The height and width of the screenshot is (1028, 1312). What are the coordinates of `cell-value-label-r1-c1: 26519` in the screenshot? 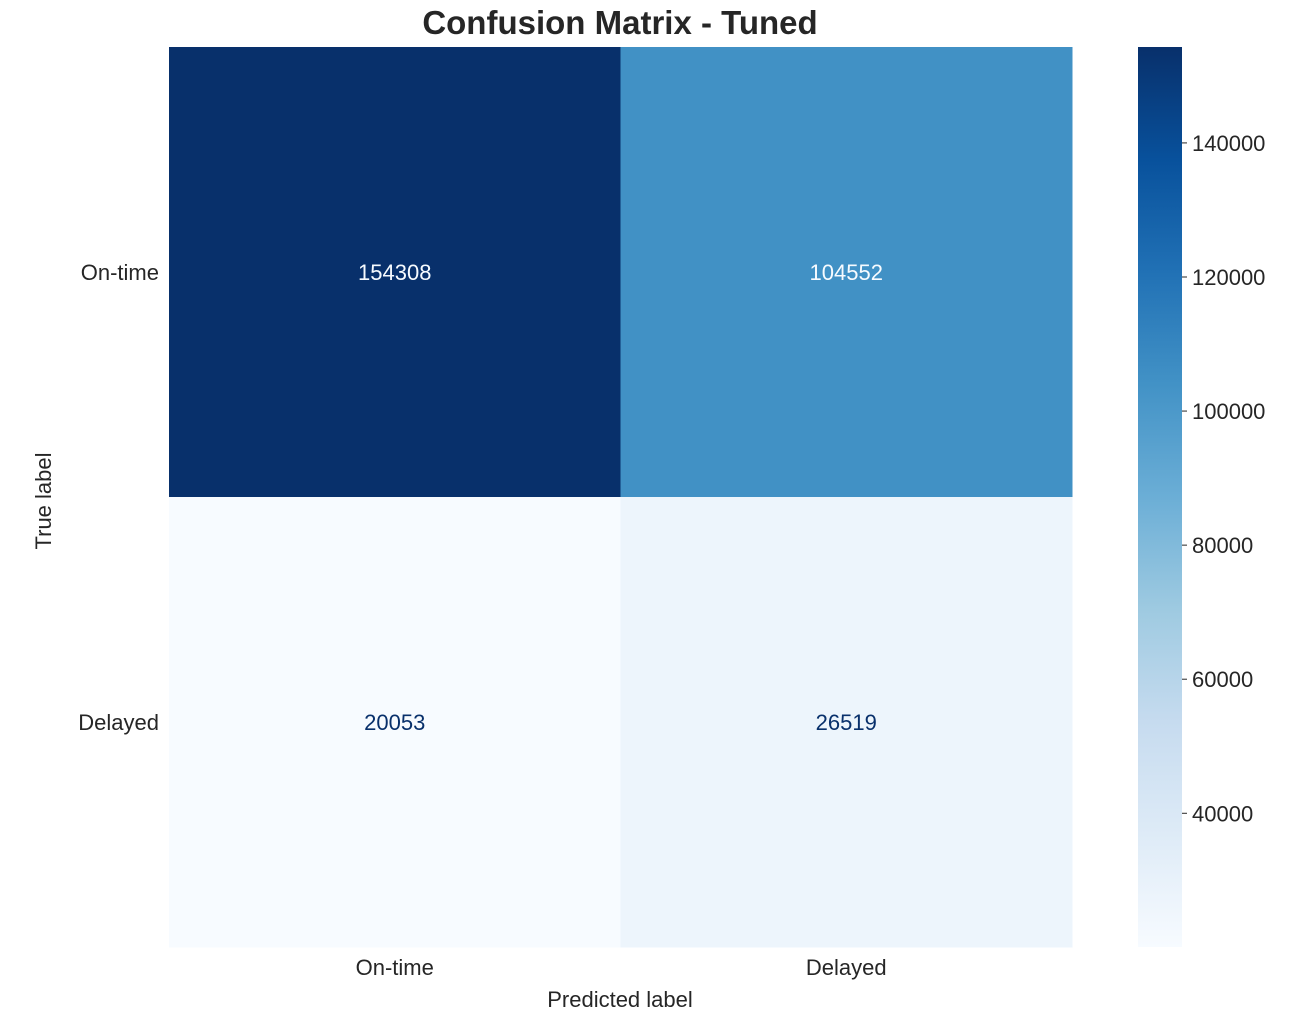 It's located at (846, 722).